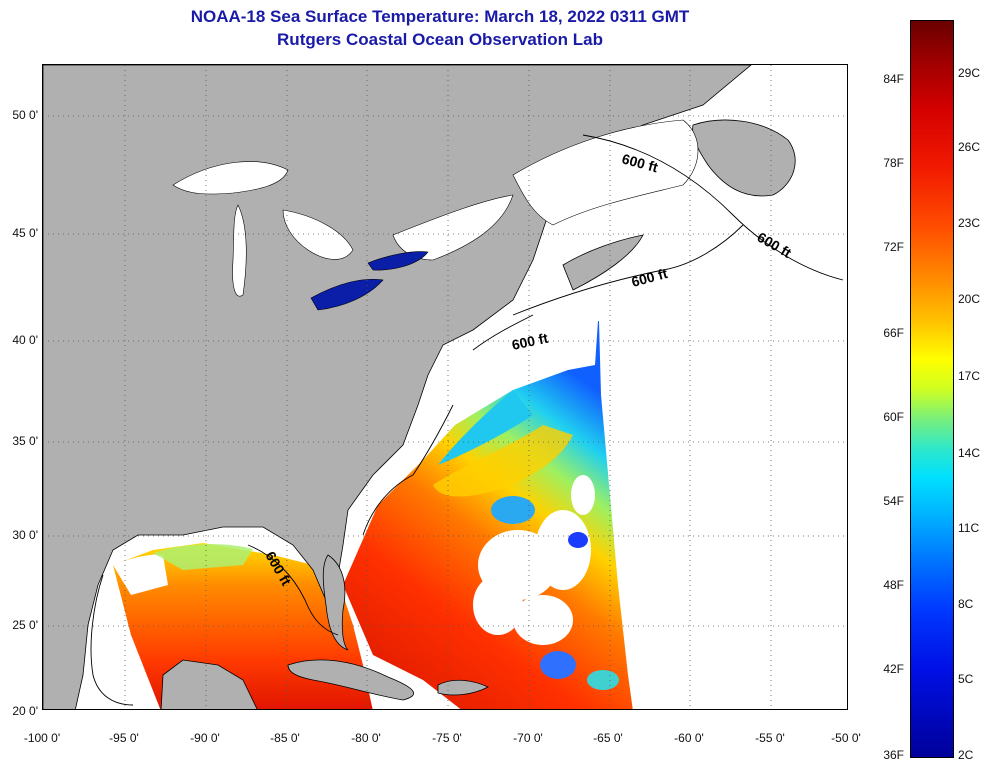 The image size is (984, 770). Describe the element at coordinates (534, 560) in the screenshot. I see `cloud-patches` at that location.